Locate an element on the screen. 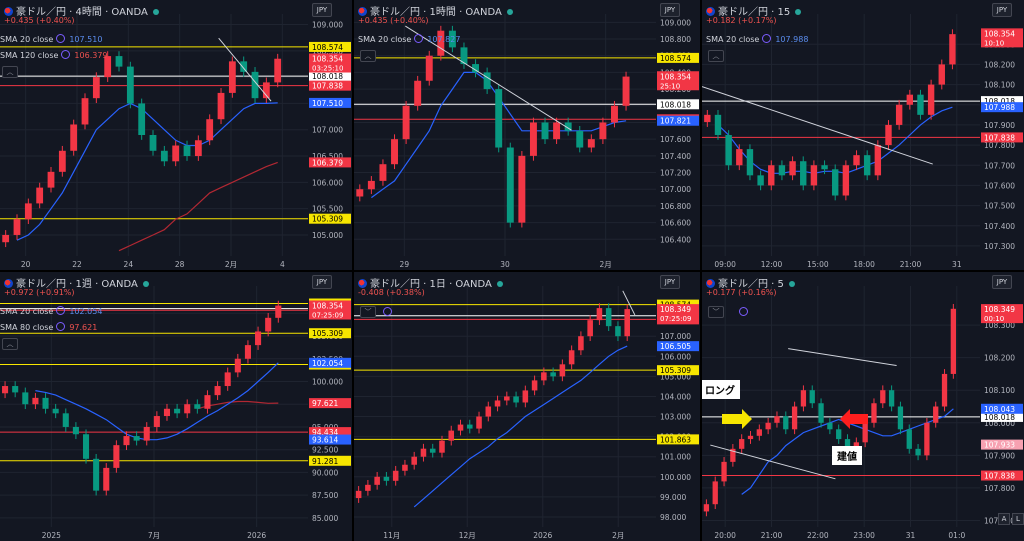  y-tick-label: 98.000 is located at coordinates (673, 517).